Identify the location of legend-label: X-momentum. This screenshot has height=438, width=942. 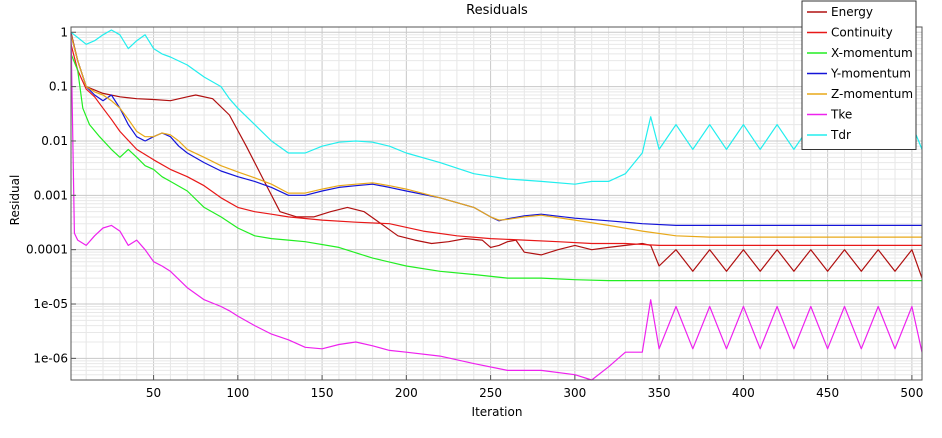
(872, 53).